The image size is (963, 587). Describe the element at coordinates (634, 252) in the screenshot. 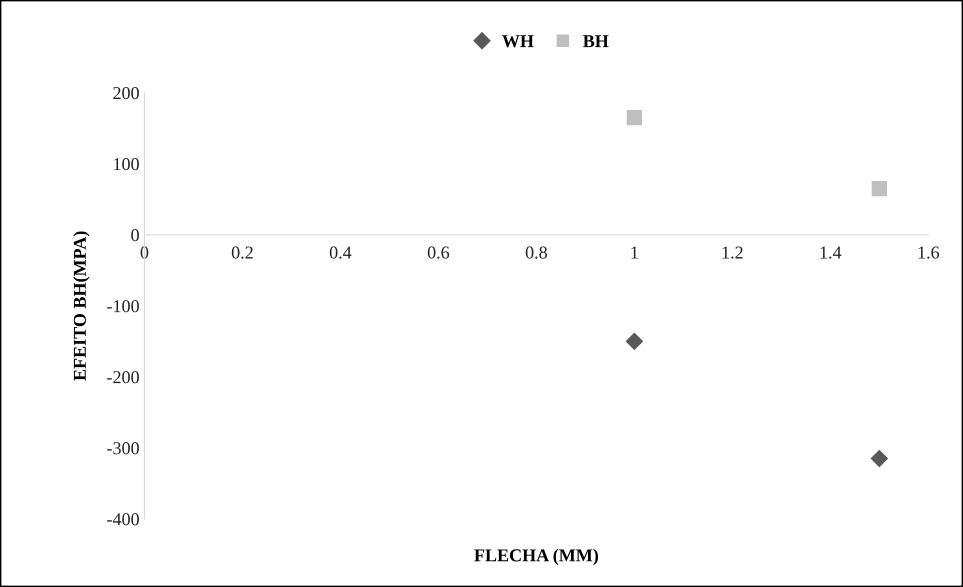

I see `x-tick-label: 1` at that location.